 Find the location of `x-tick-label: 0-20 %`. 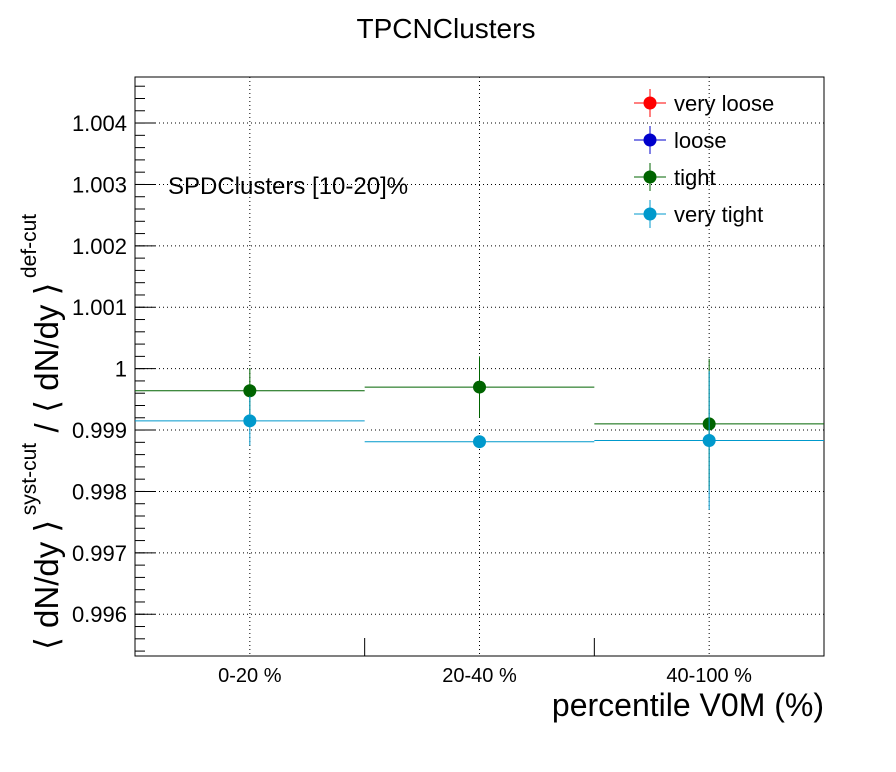

x-tick-label: 0-20 % is located at coordinates (250, 676).